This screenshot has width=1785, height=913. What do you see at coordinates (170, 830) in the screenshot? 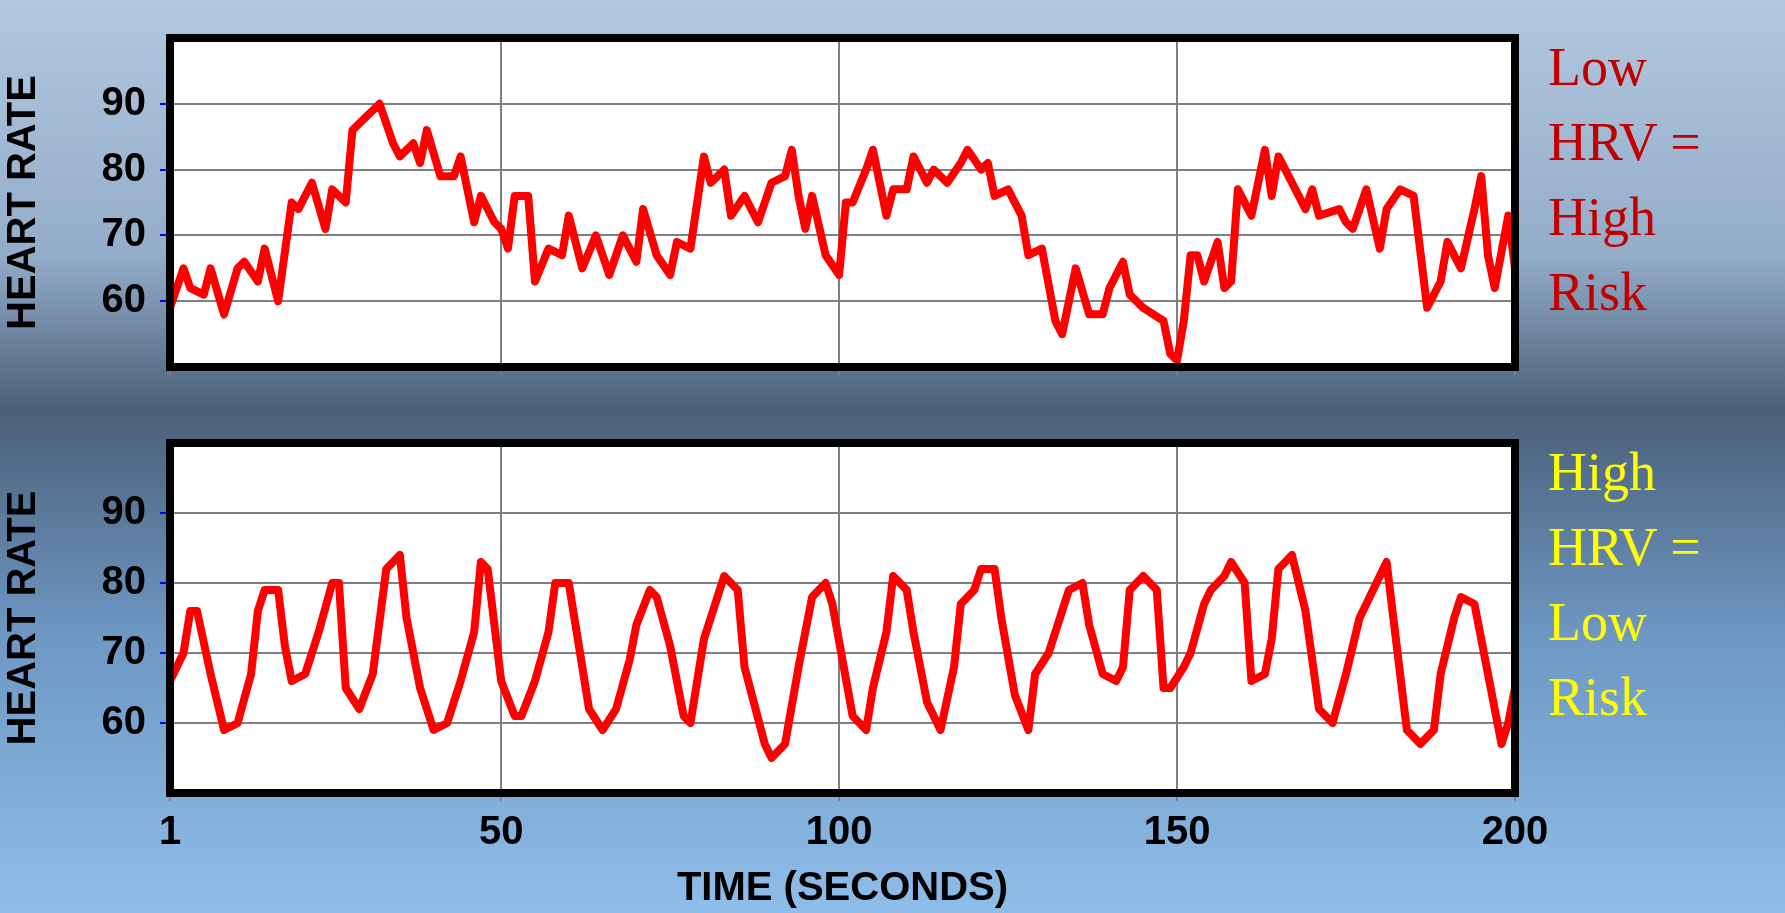
I see `x-tick-label: 1` at bounding box center [170, 830].